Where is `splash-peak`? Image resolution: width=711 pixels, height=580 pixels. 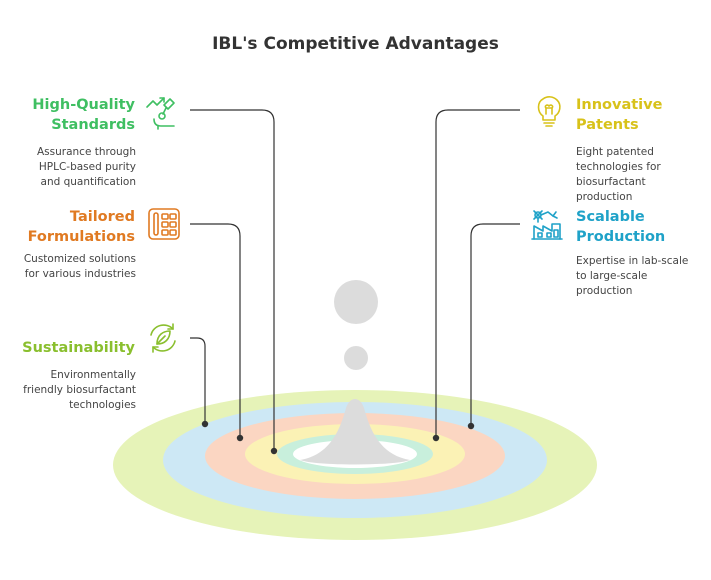 splash-peak is located at coordinates (355, 432).